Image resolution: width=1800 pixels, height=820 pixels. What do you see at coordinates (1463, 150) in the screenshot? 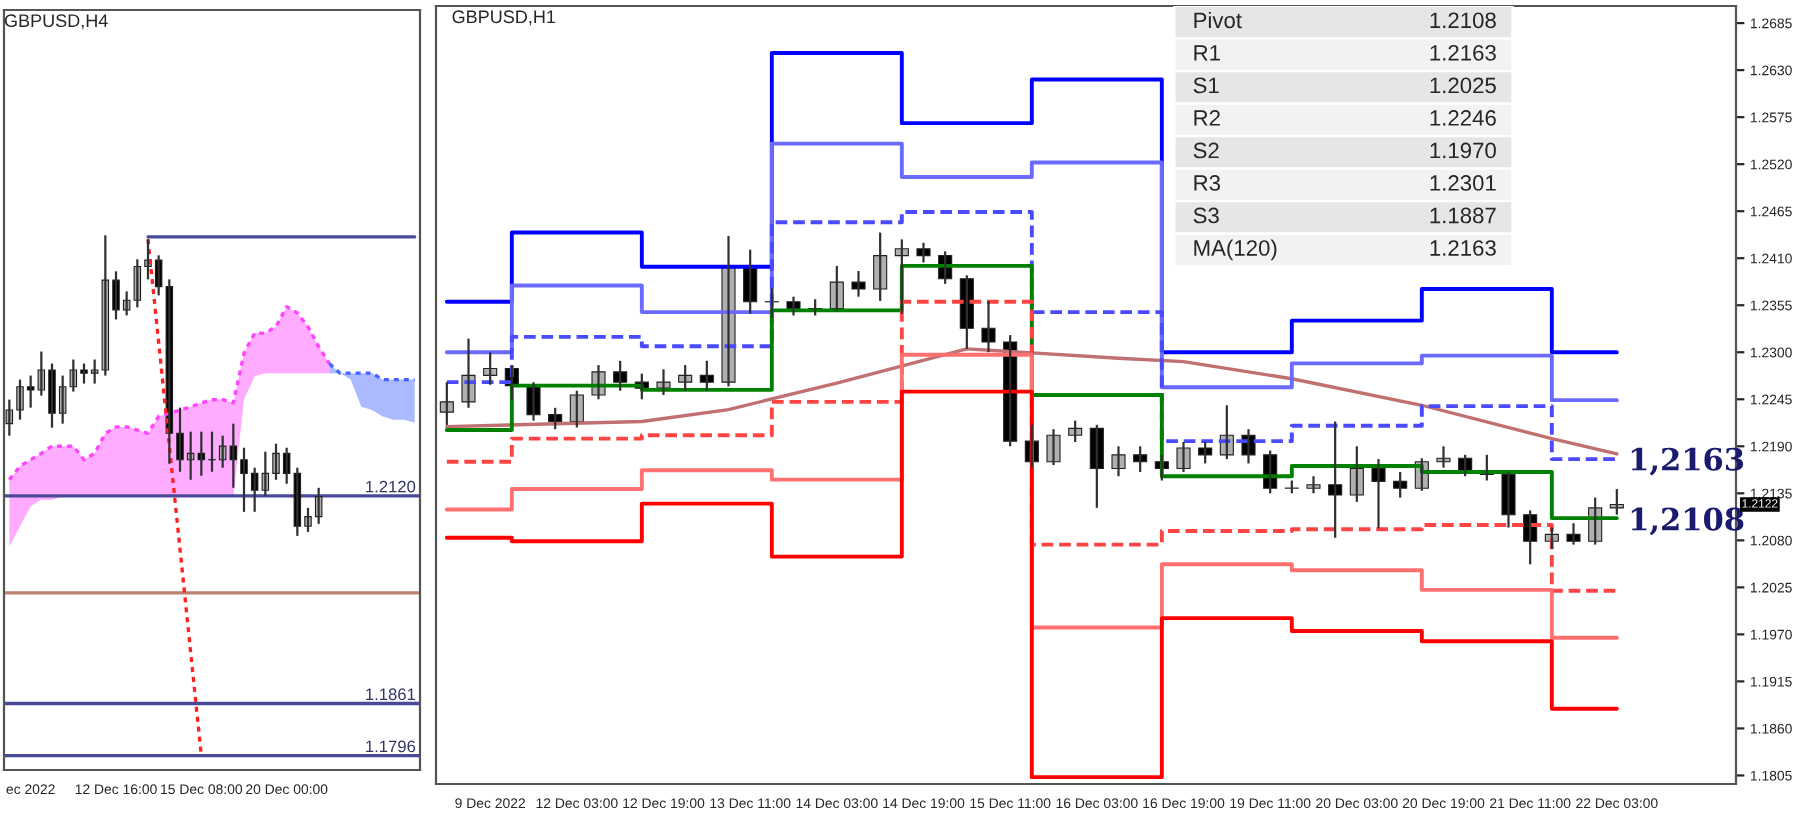
I see `annotation: 1.1970` at bounding box center [1463, 150].